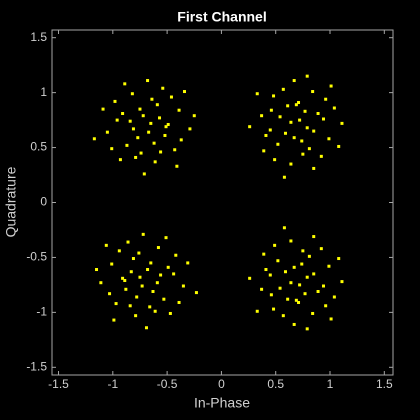  What do you see at coordinates (112, 384) in the screenshot?
I see `x-tick-label: -1` at bounding box center [112, 384].